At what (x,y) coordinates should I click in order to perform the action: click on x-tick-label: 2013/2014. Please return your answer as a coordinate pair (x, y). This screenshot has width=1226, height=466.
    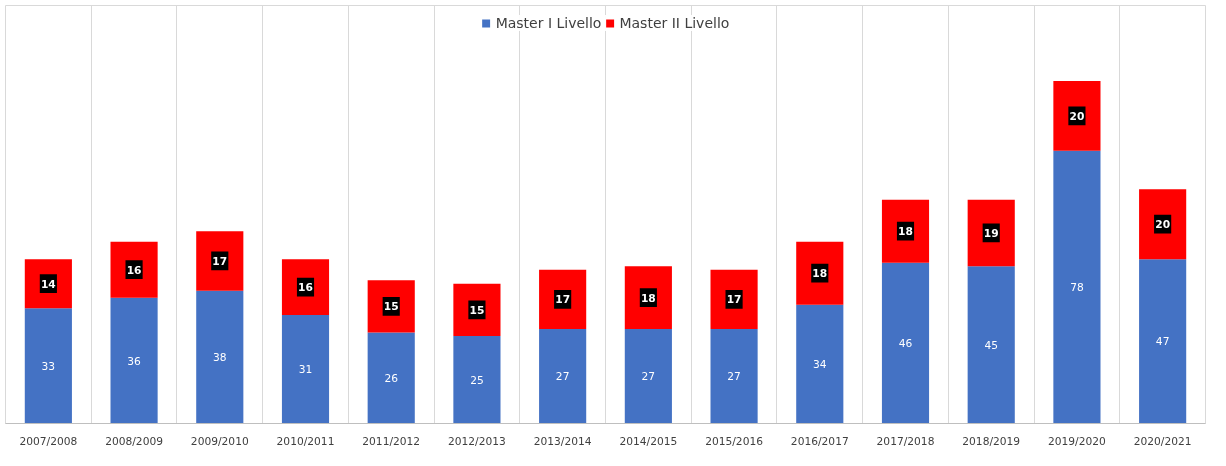
    Looking at the image, I should click on (562, 441).